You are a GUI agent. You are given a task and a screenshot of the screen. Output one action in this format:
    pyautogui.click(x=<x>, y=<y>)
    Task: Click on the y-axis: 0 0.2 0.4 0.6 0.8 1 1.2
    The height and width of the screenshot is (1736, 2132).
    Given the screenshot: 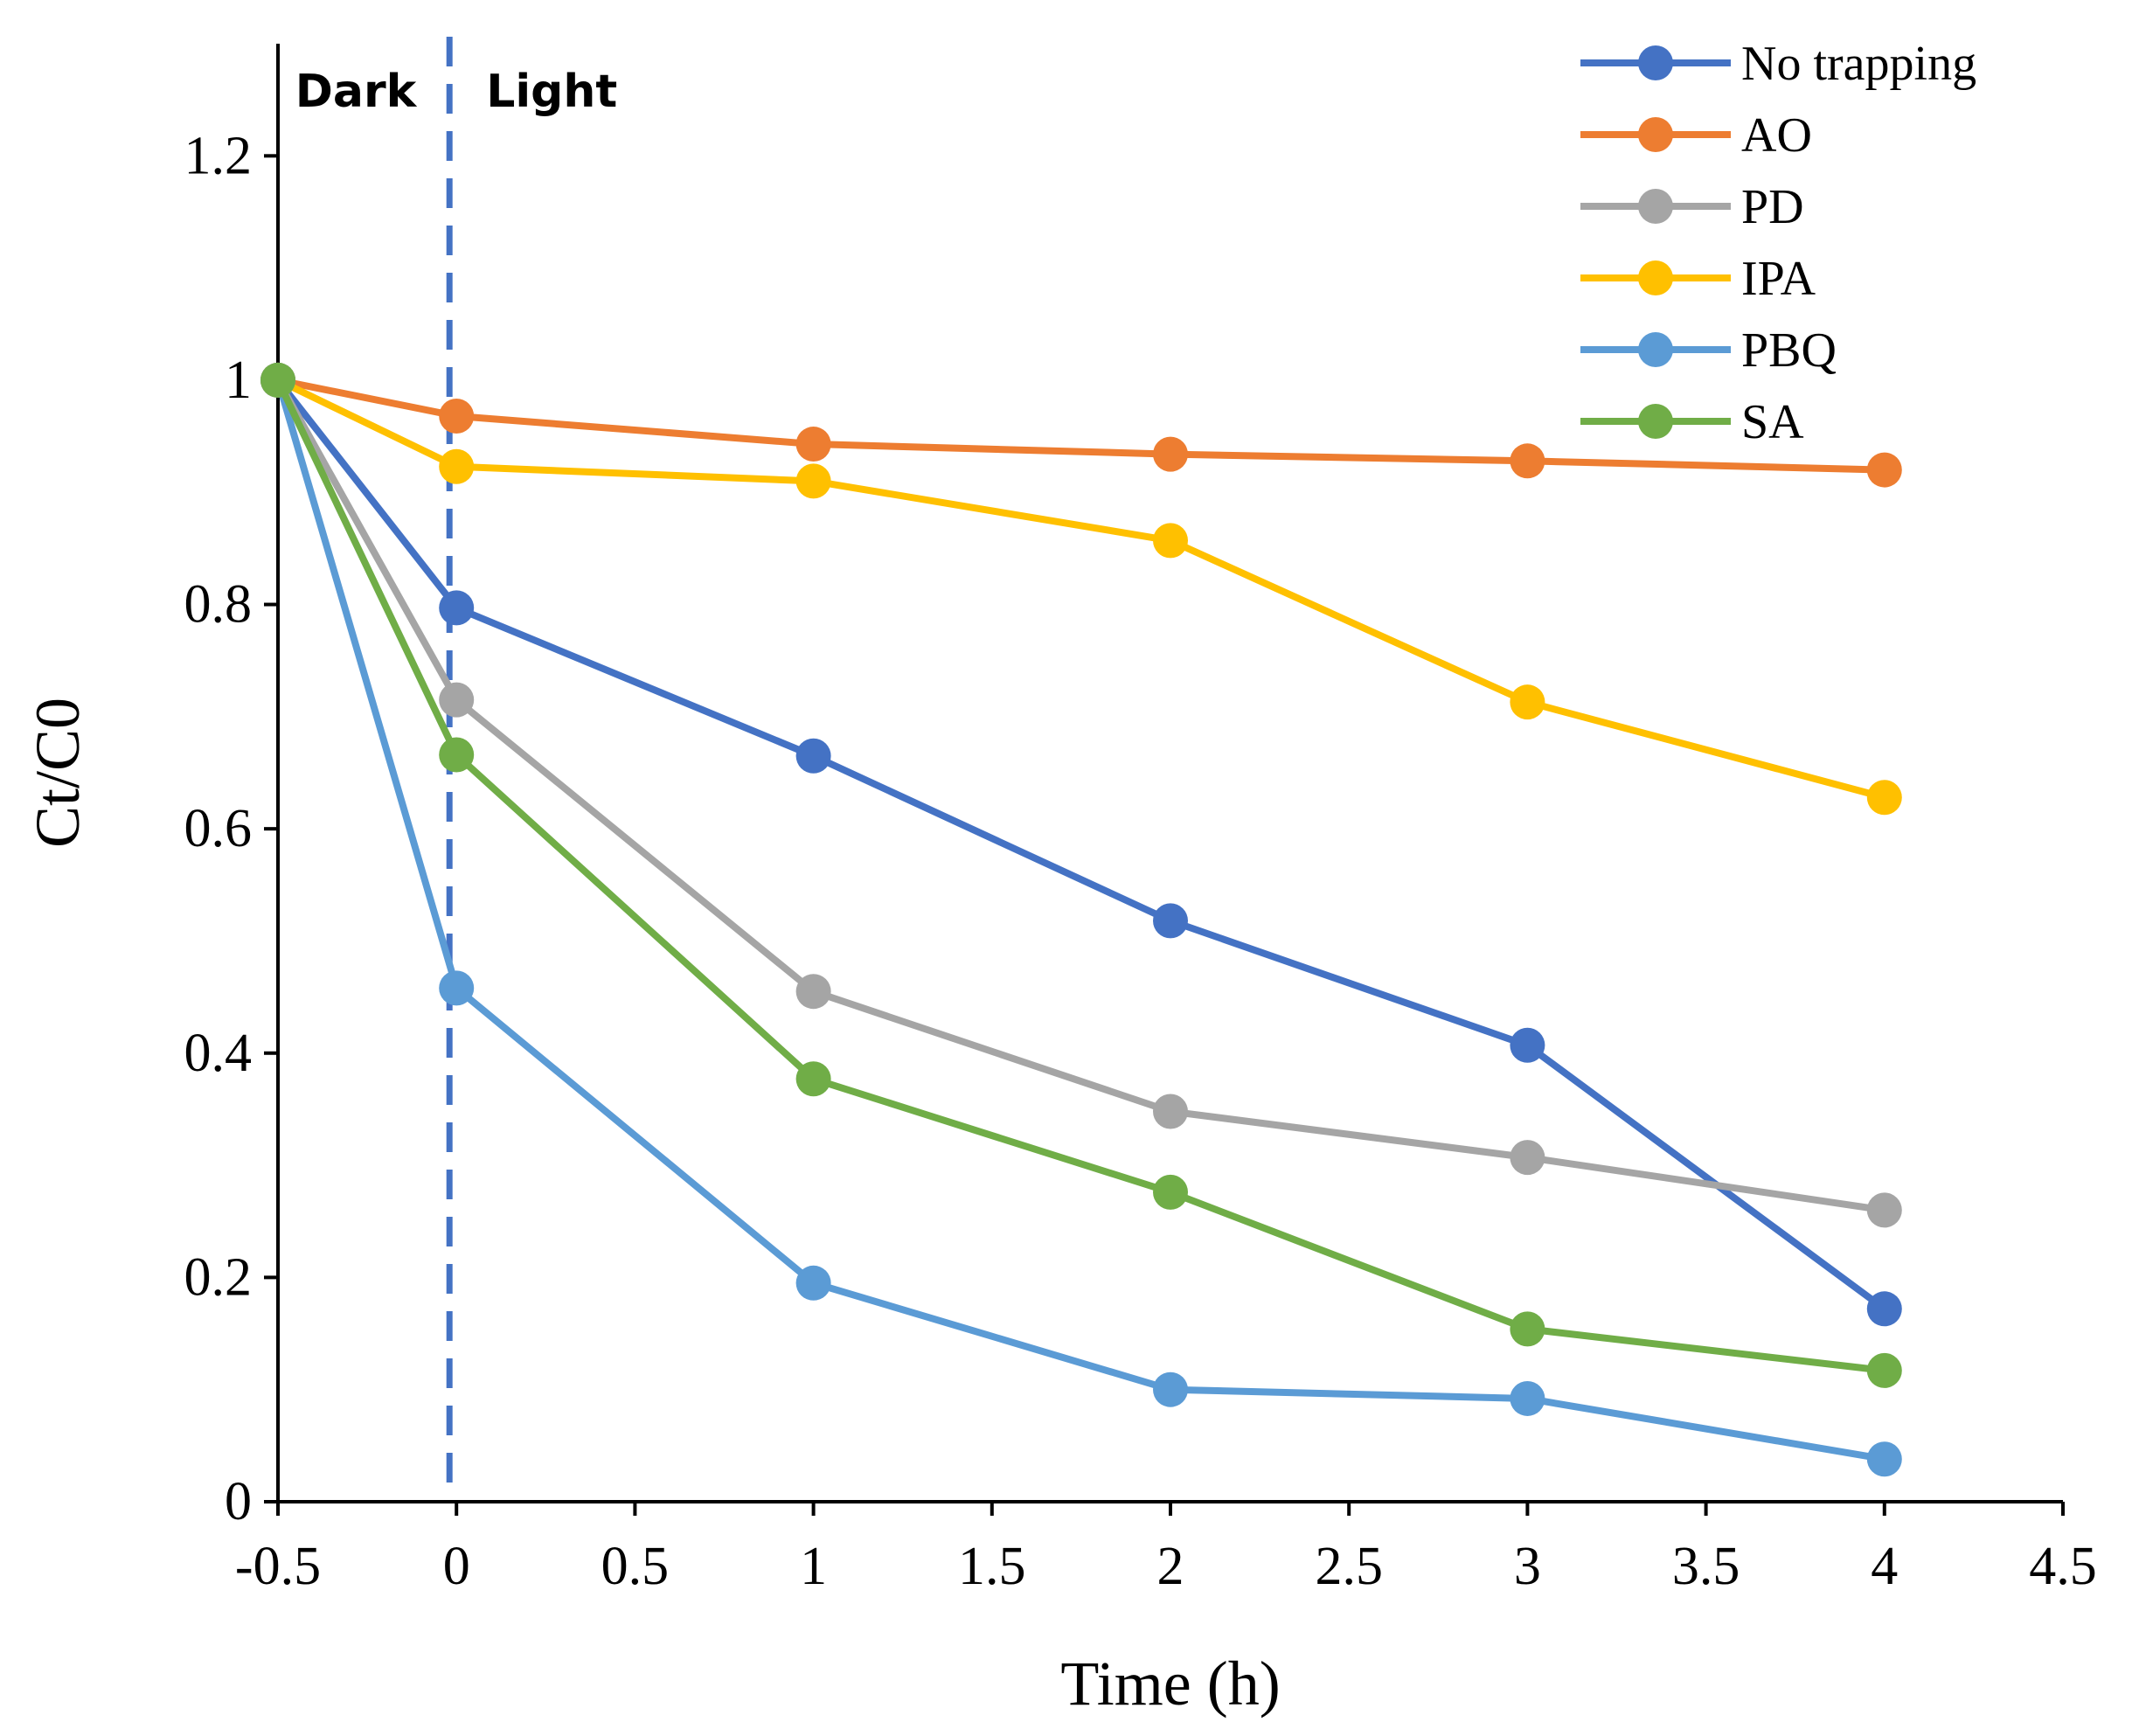 What is the action you would take?
    pyautogui.click(x=232, y=787)
    